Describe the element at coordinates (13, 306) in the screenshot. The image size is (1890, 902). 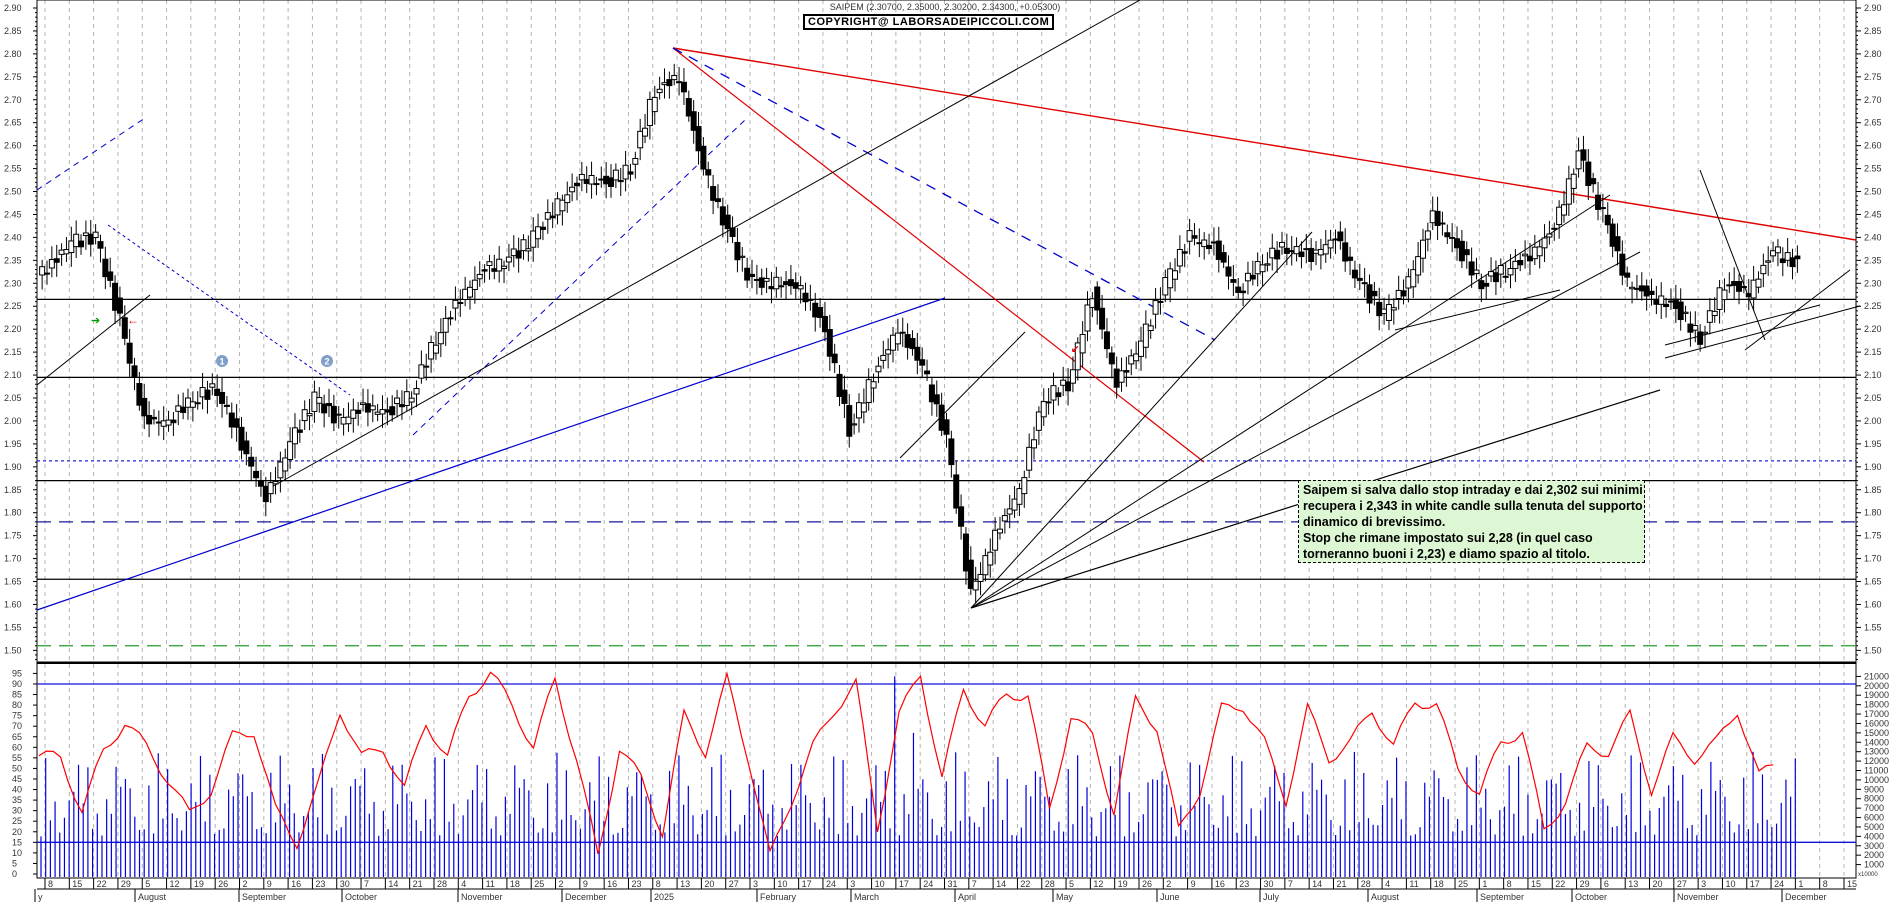
I see `left-price-label: 2.25` at that location.